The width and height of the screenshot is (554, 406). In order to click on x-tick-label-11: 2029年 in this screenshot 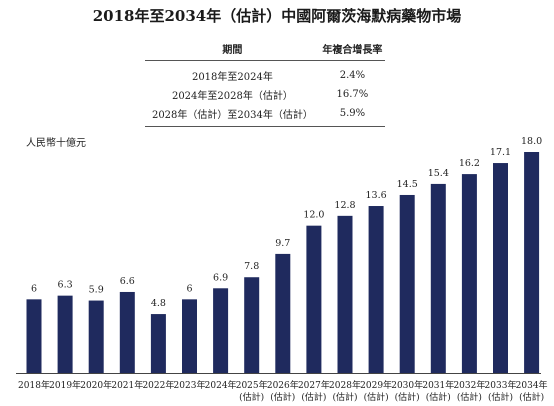, I will do `click(376, 385)`.